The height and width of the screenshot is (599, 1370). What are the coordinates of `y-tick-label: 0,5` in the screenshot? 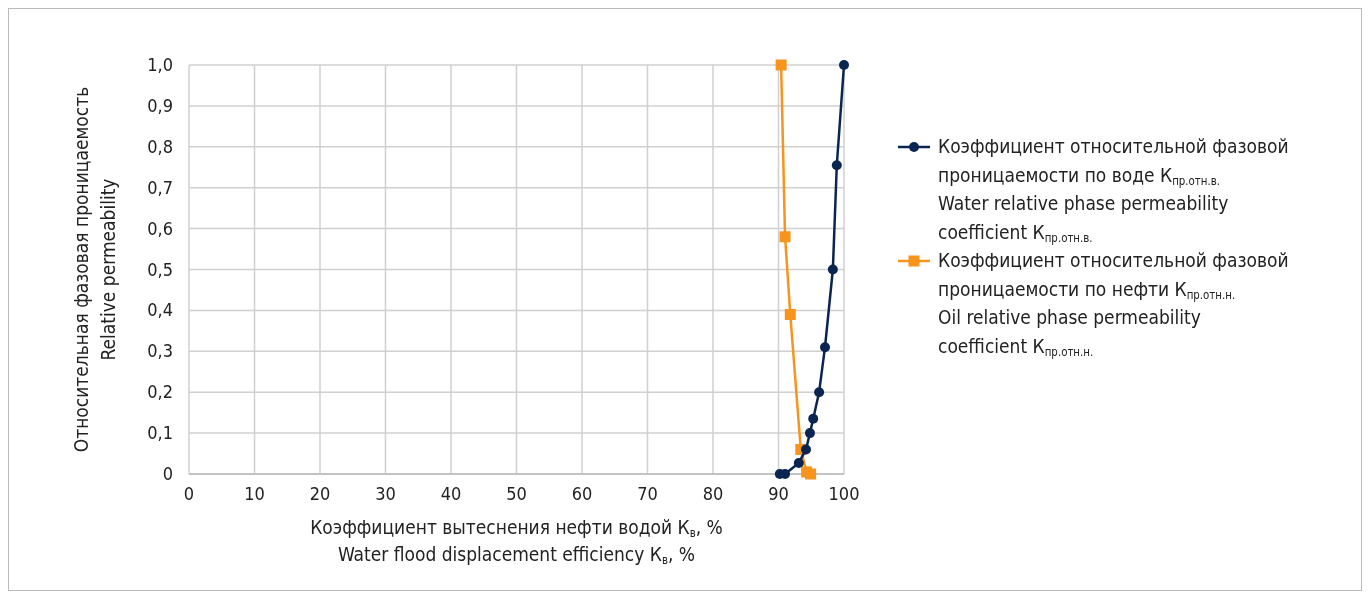 It's located at (160, 269).